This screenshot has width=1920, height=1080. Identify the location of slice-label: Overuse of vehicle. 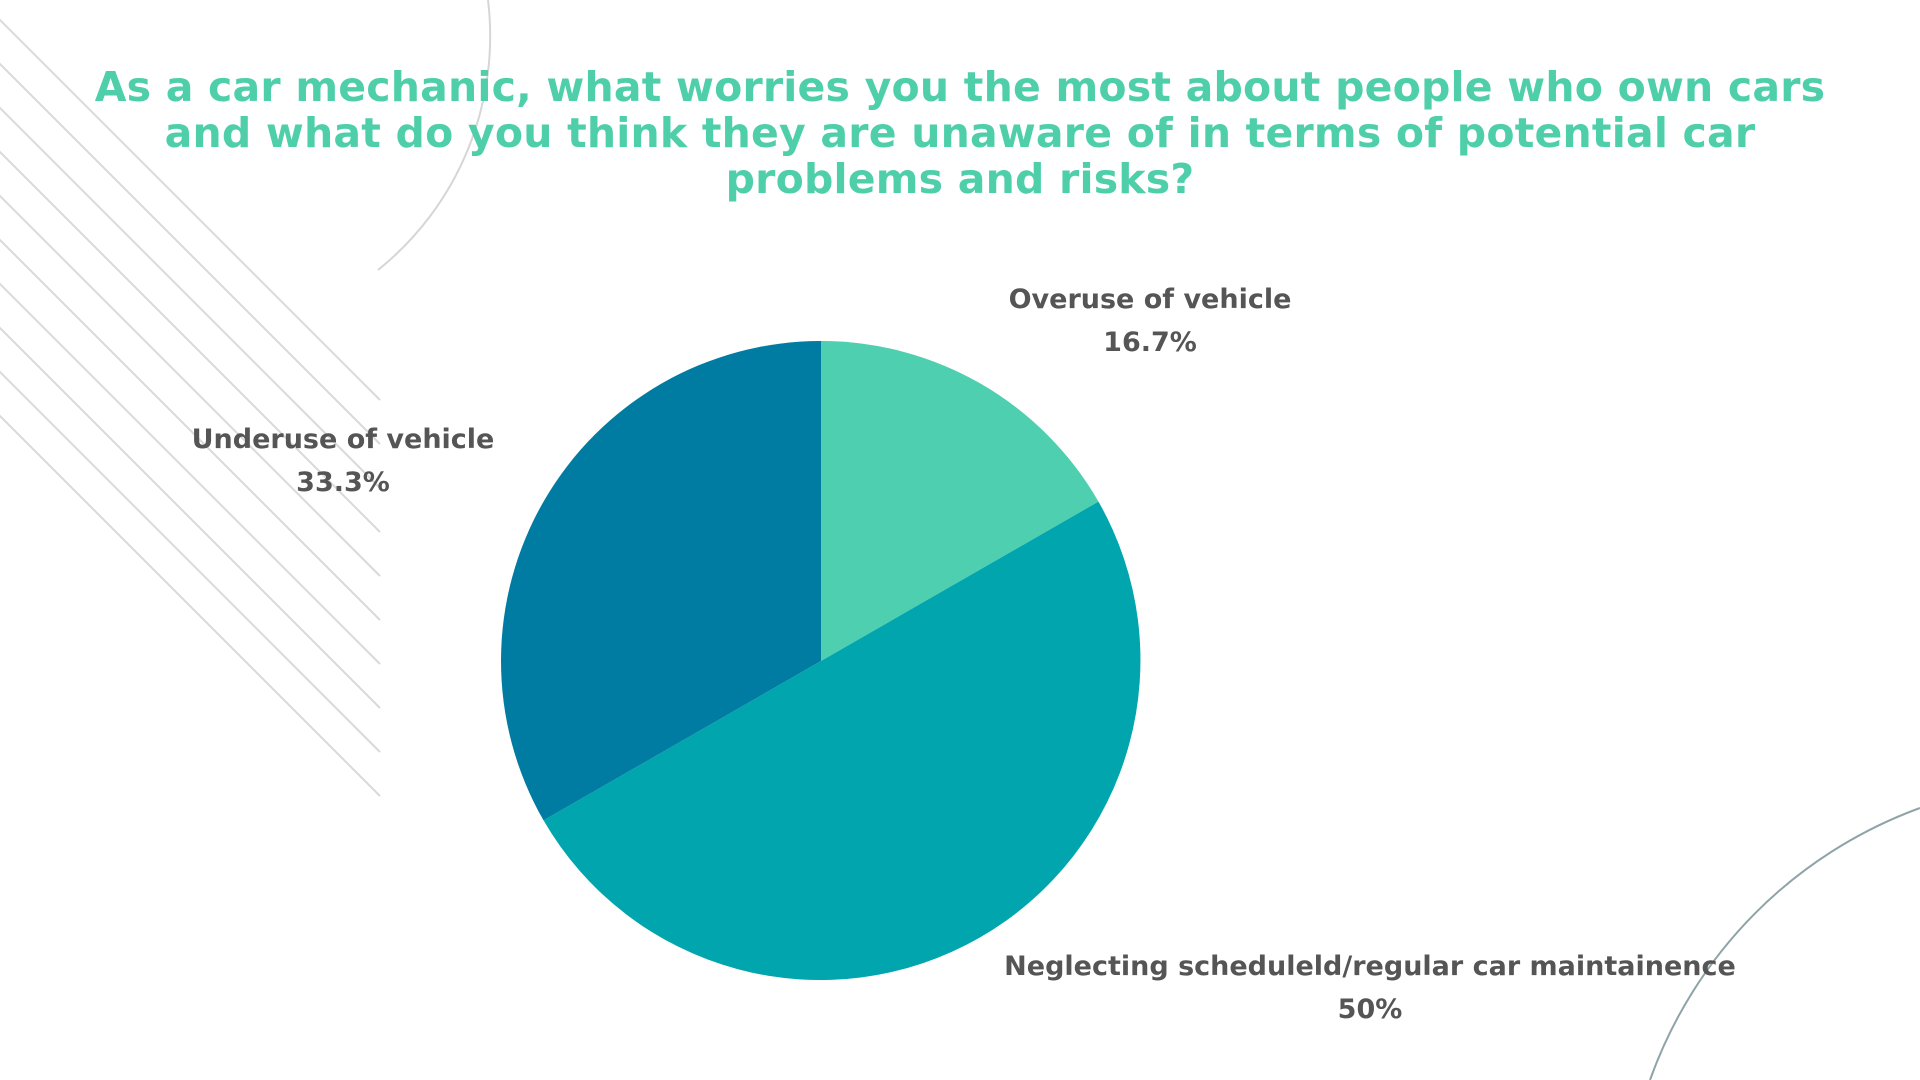
(1150, 299).